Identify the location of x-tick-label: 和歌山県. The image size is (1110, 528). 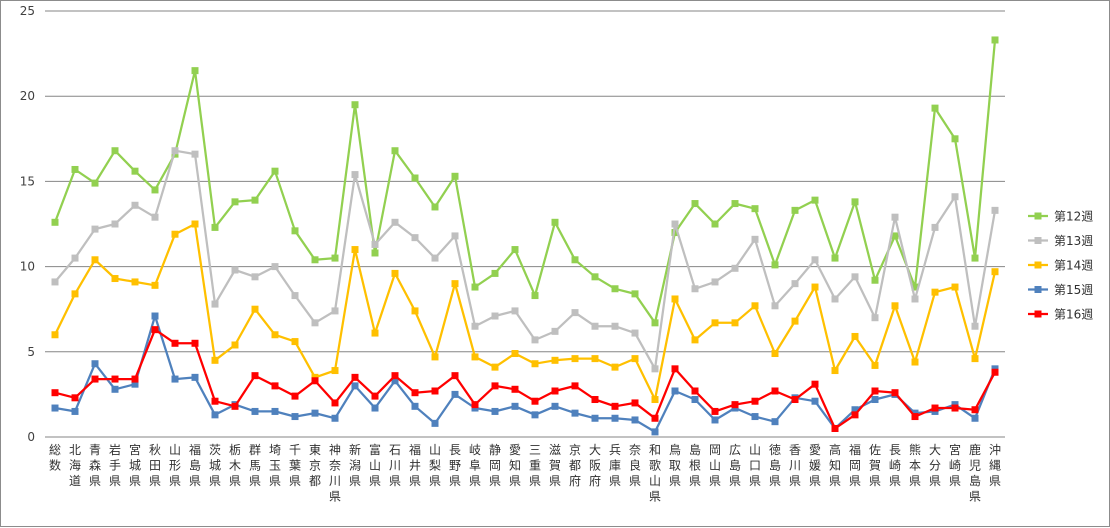
(655, 473).